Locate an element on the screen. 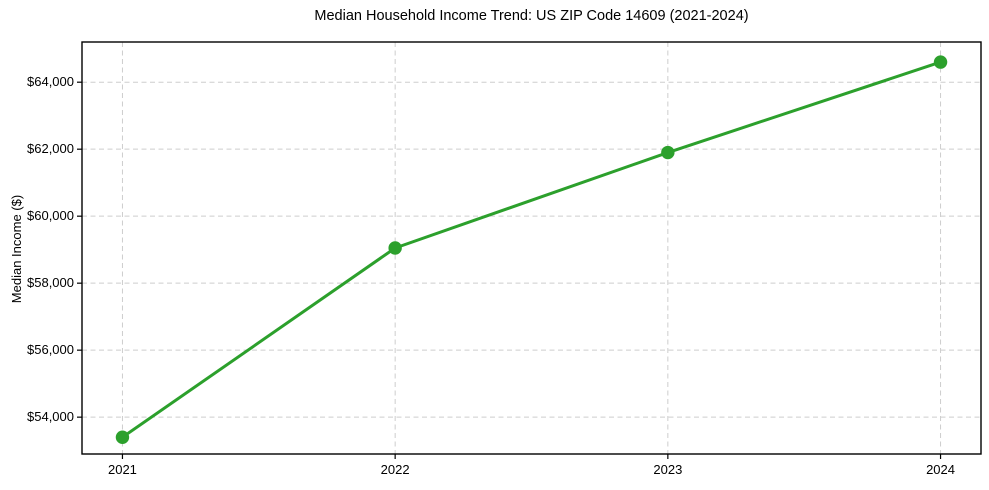 The width and height of the screenshot is (989, 490). x-tick-label: 2021 is located at coordinates (122, 469).